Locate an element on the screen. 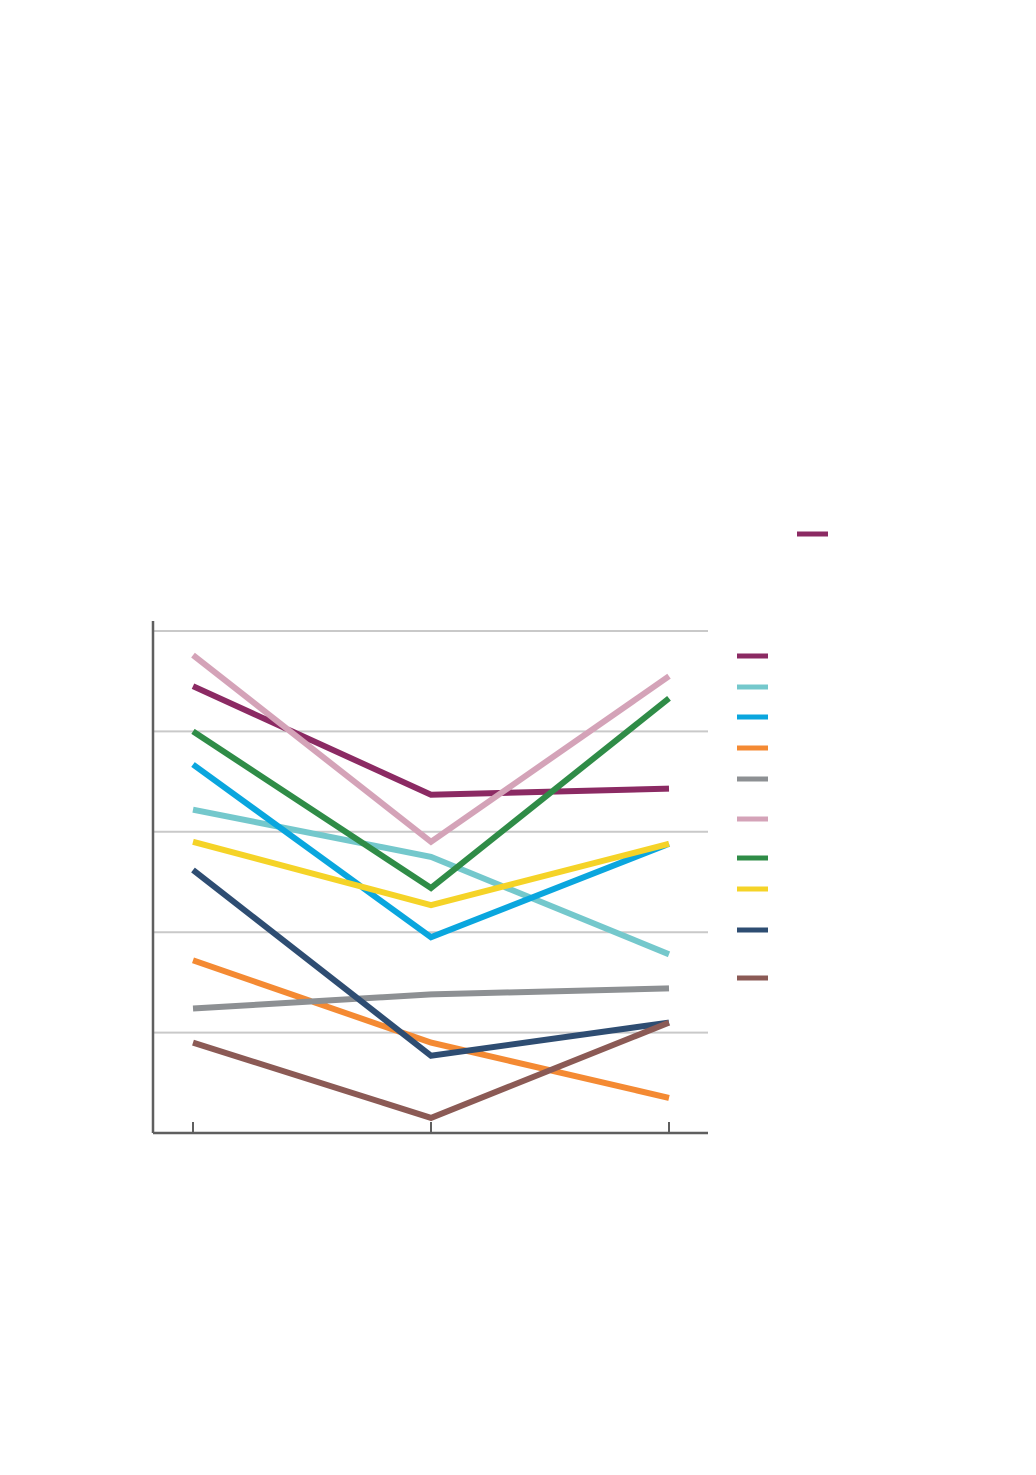 This screenshot has width=1036, height=1475. legend is located at coordinates (752, 817).